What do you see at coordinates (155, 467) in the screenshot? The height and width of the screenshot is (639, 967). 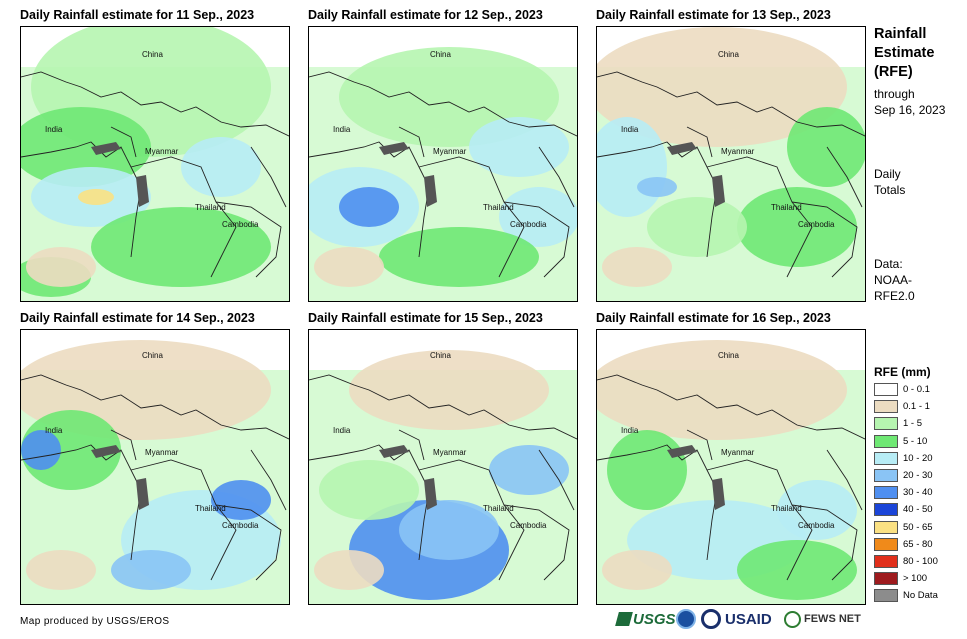 I see `rainfall-map-14-sep` at bounding box center [155, 467].